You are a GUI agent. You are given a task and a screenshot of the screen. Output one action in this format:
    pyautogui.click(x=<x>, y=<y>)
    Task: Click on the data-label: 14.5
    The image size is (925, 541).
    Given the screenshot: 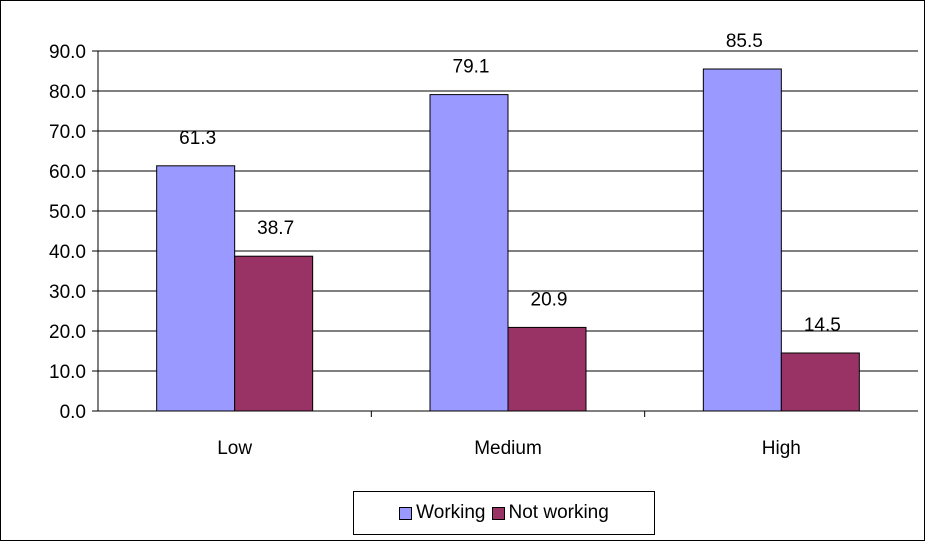 What is the action you would take?
    pyautogui.click(x=822, y=325)
    